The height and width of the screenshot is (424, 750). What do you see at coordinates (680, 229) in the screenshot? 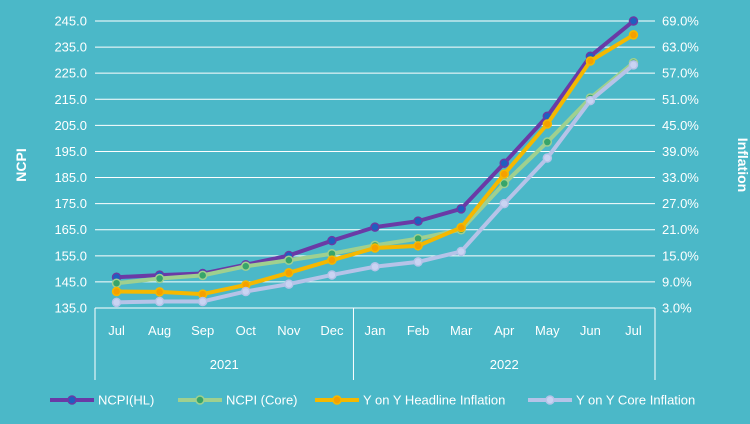
I see `y-right-tick-label: 21.0%` at bounding box center [680, 229].